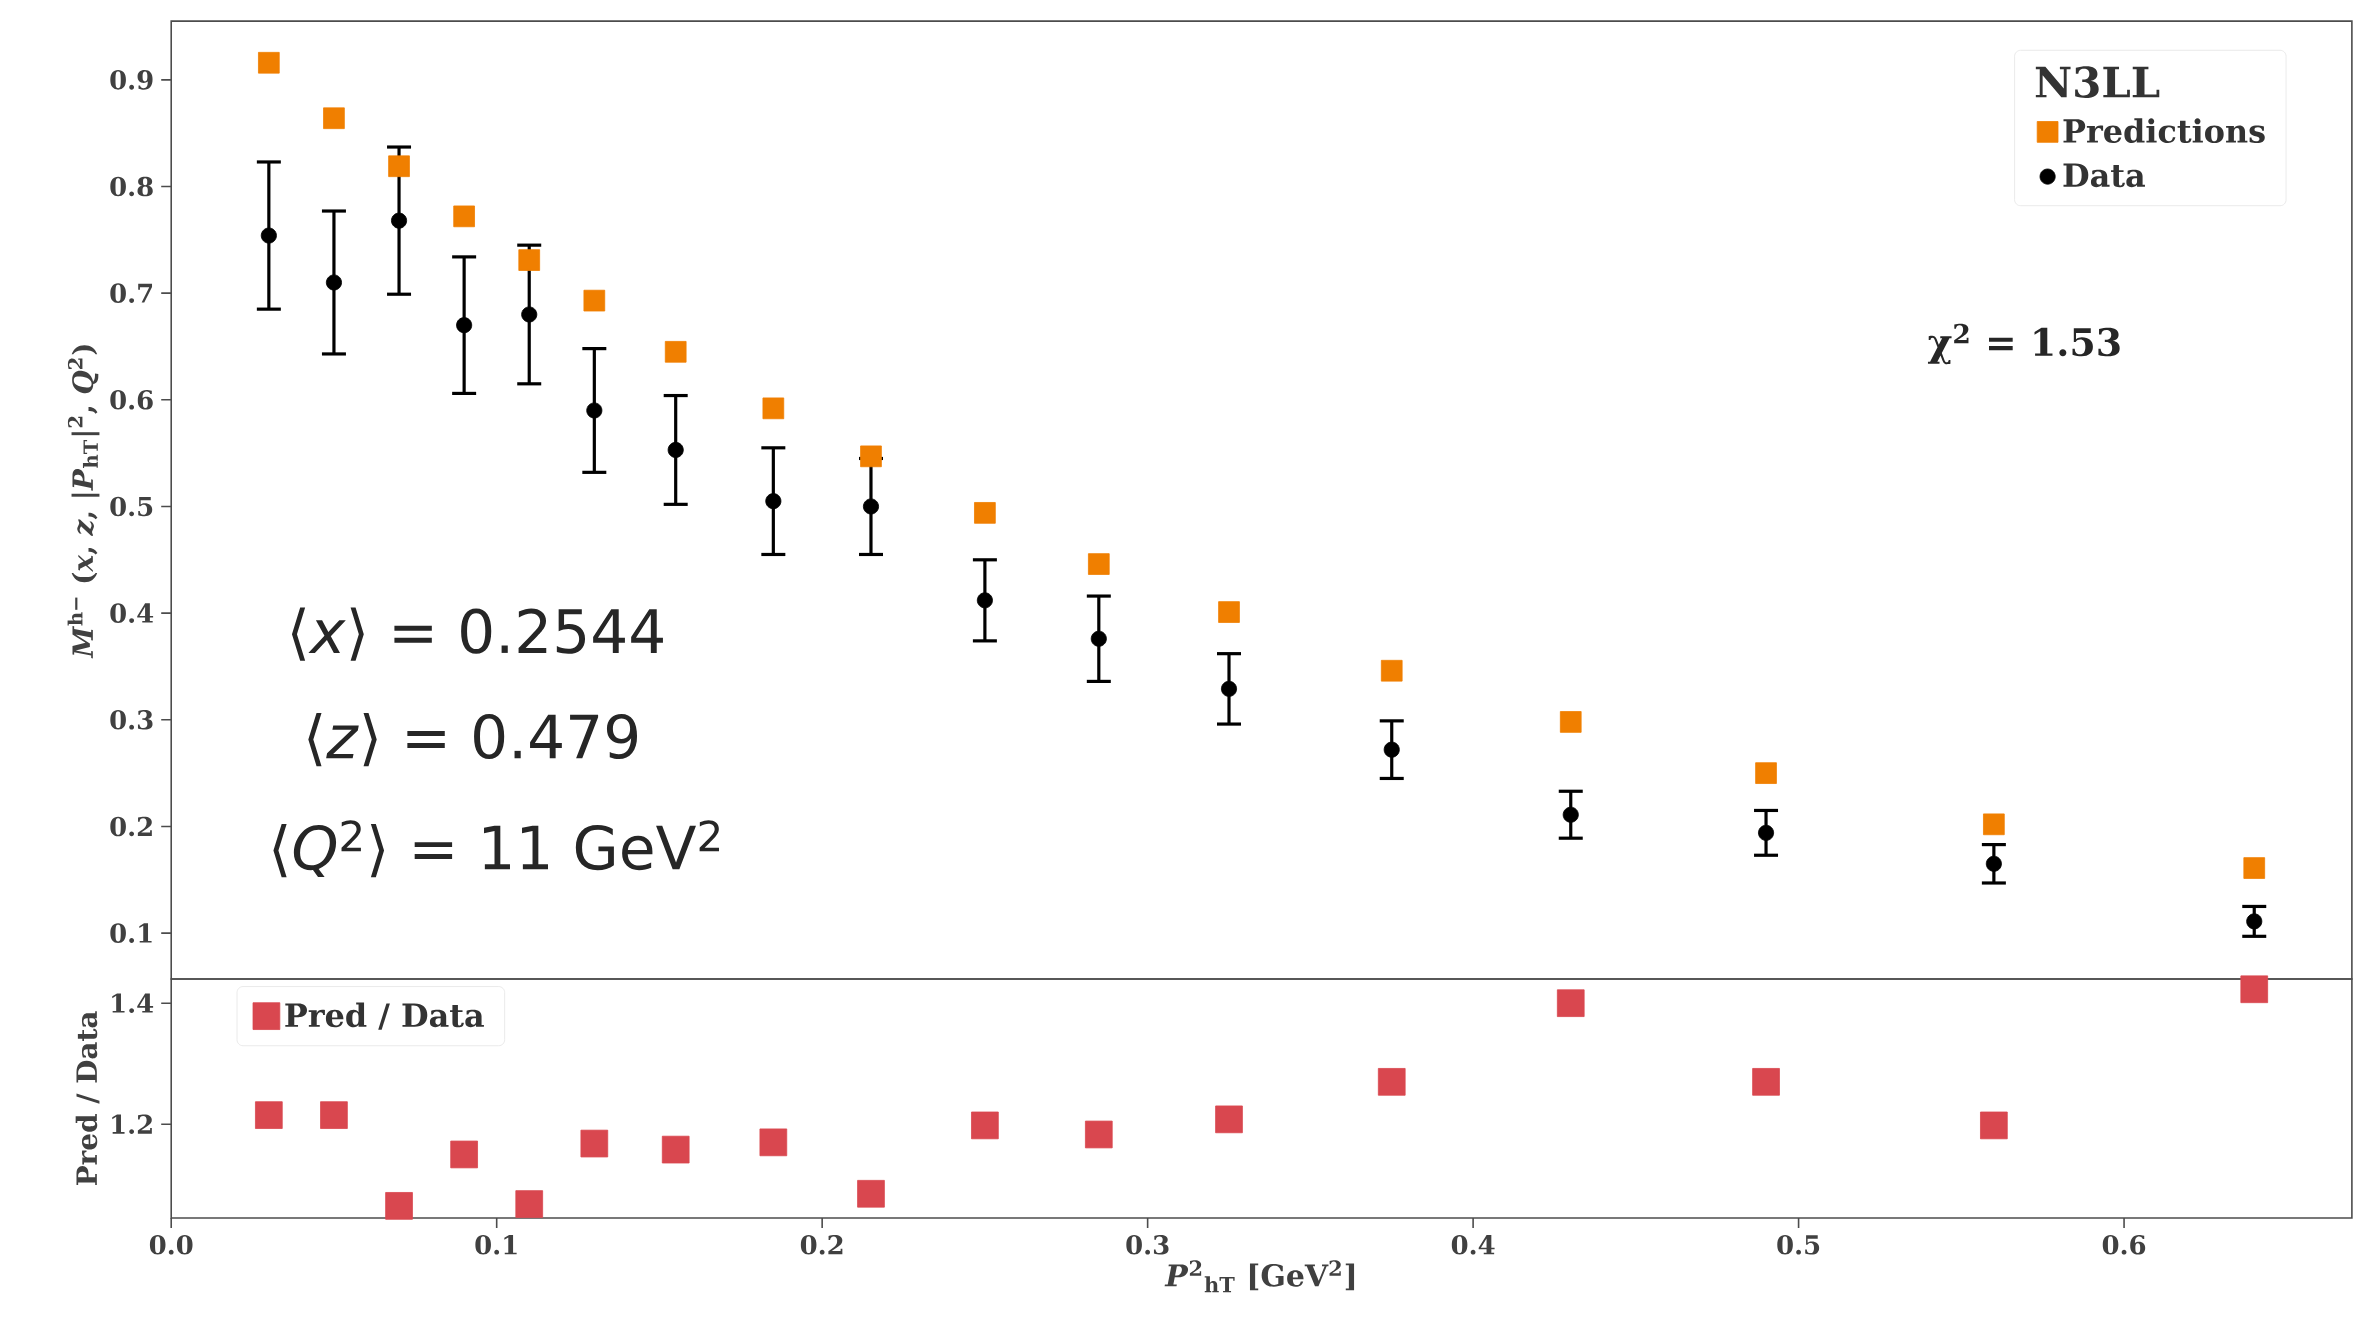 Image resolution: width=2376 pixels, height=1326 pixels. I want to click on annotation: χ$^{2}$ = 1.53, so click(2023, 344).